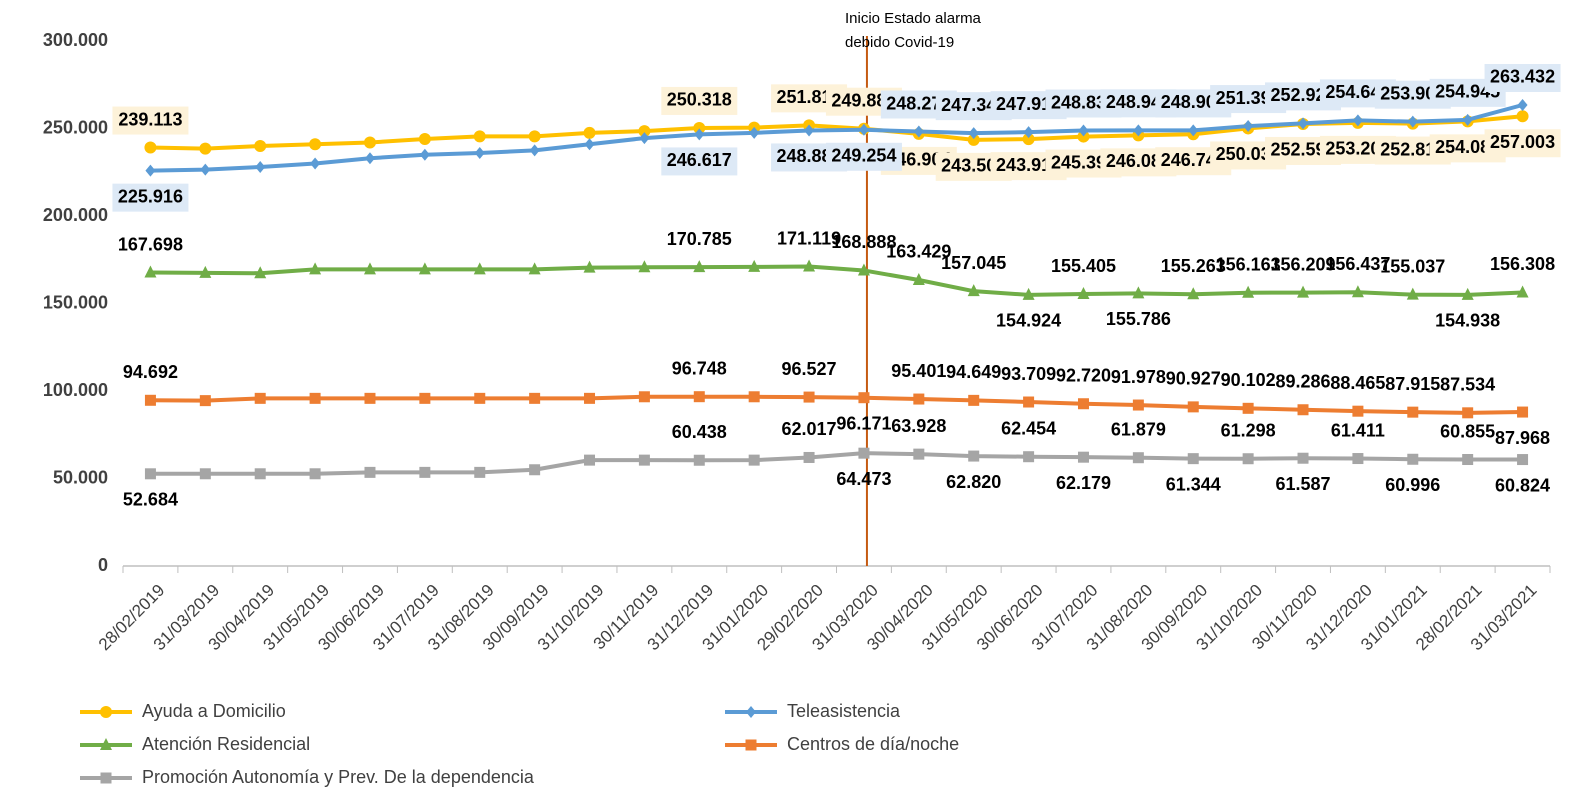 The height and width of the screenshot is (803, 1591). I want to click on data-label: 89.286, so click(1302, 381).